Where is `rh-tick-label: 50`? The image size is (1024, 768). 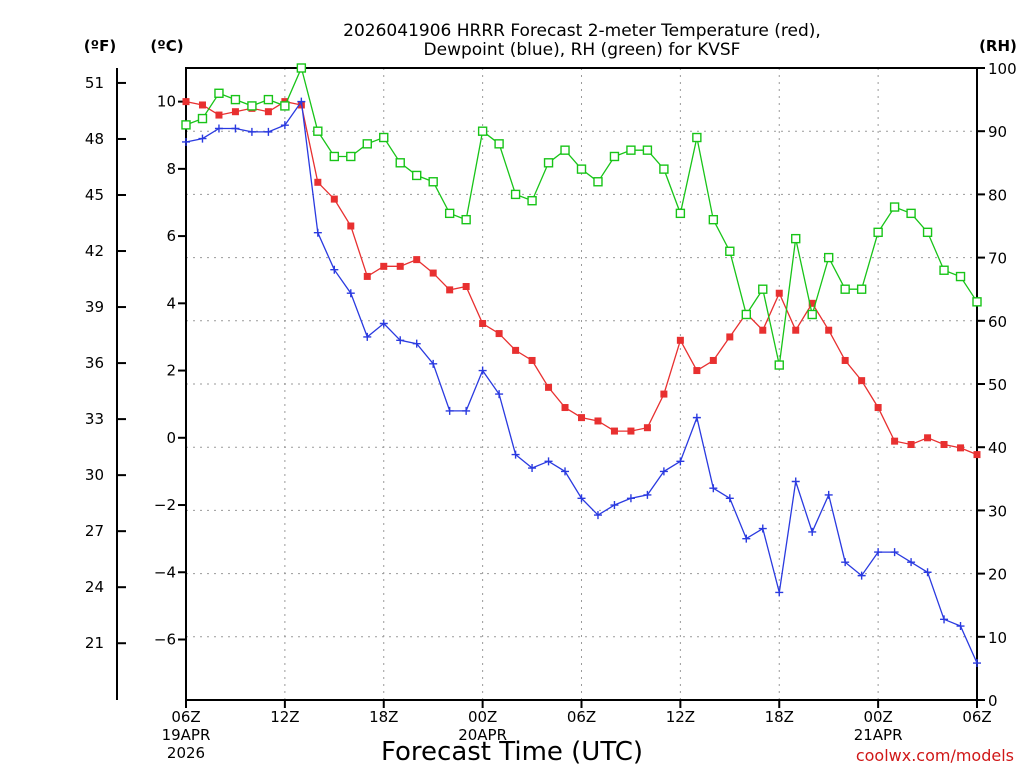
rh-tick-label: 50 is located at coordinates (997, 385).